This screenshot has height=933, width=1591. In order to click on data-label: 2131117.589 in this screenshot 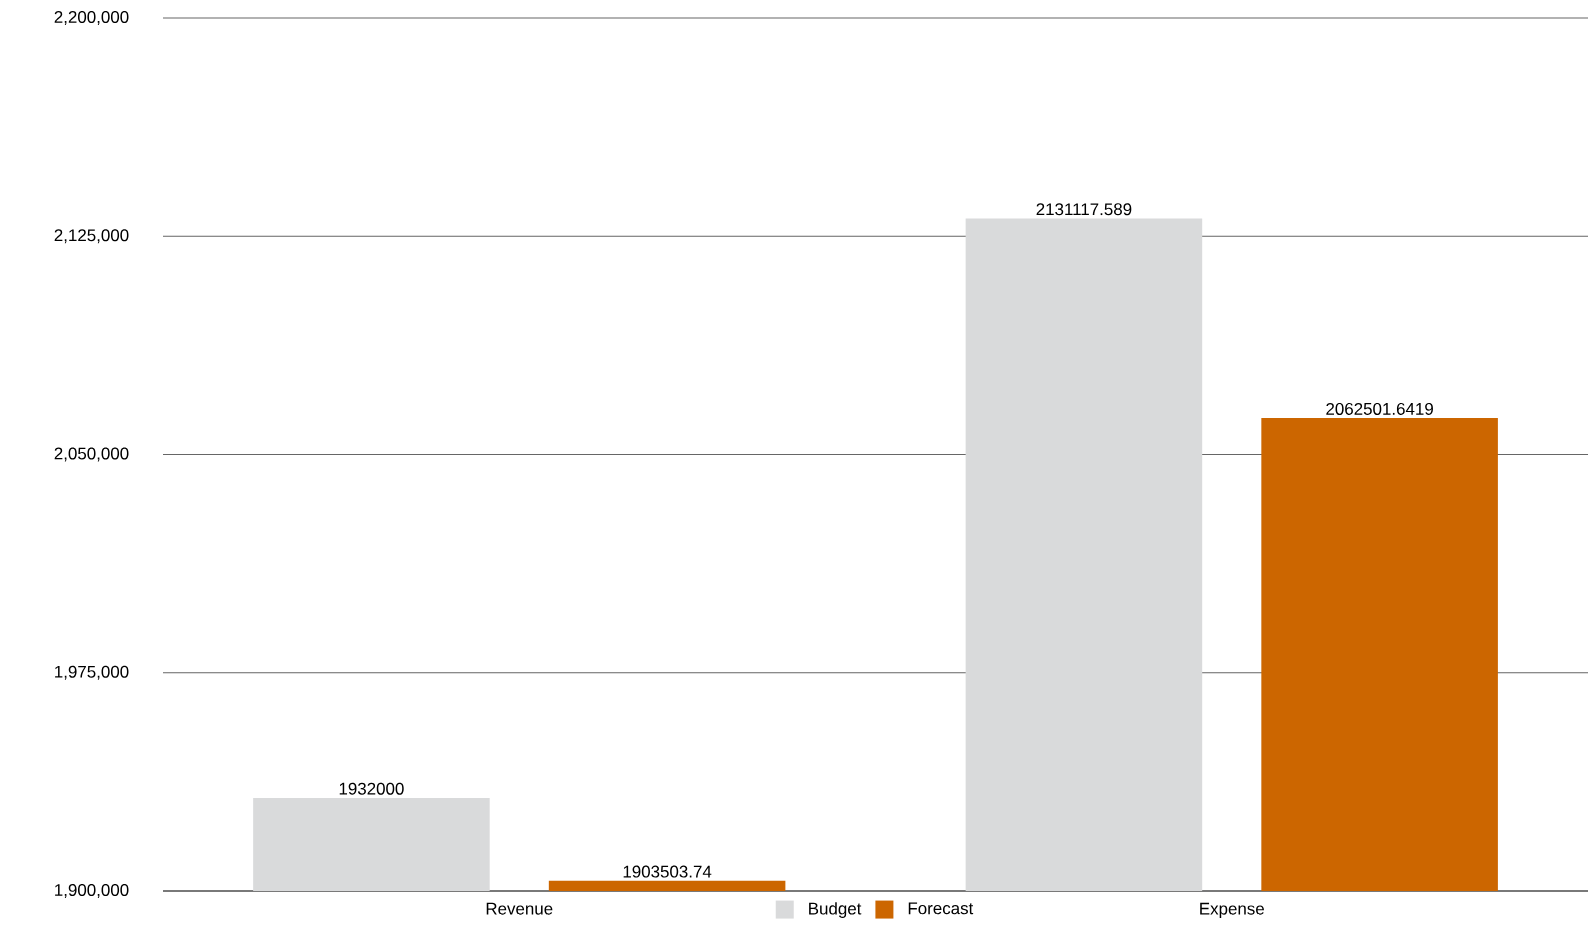, I will do `click(1084, 209)`.